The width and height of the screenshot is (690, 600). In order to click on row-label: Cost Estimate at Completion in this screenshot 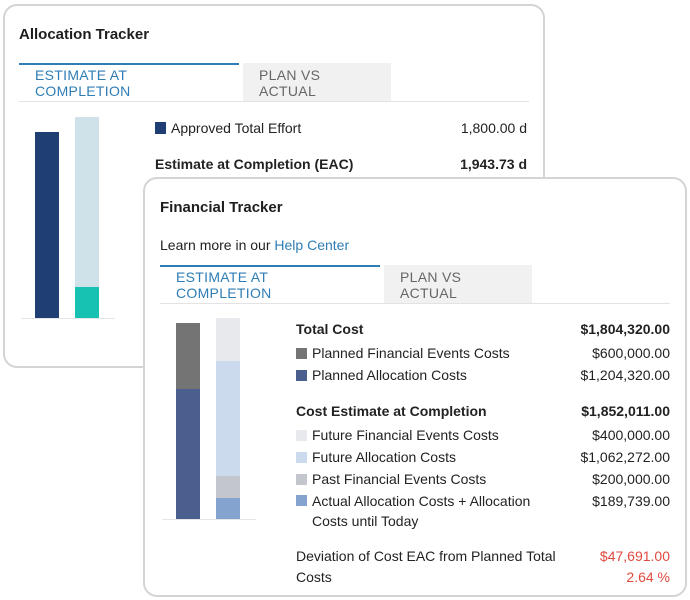, I will do `click(391, 411)`.